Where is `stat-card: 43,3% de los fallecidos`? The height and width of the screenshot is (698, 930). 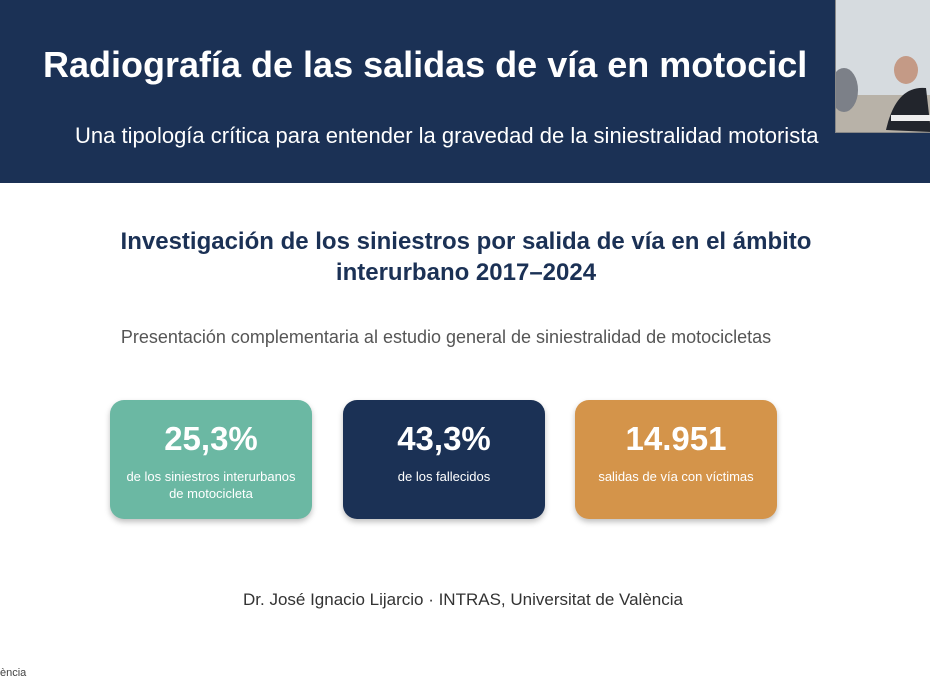
stat-card: 43,3% de los fallecidos is located at coordinates (444, 459).